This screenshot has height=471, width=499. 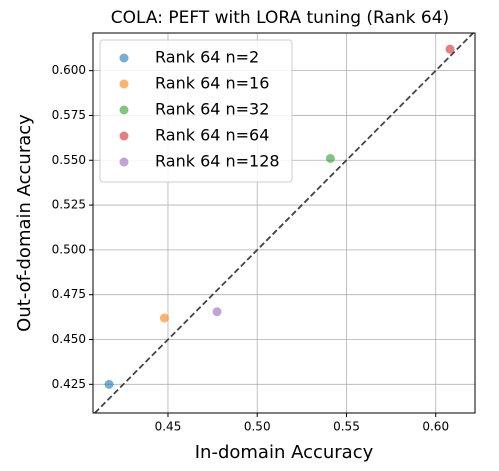 What do you see at coordinates (207, 57) in the screenshot?
I see `legend-label: Rank 64 n=2` at bounding box center [207, 57].